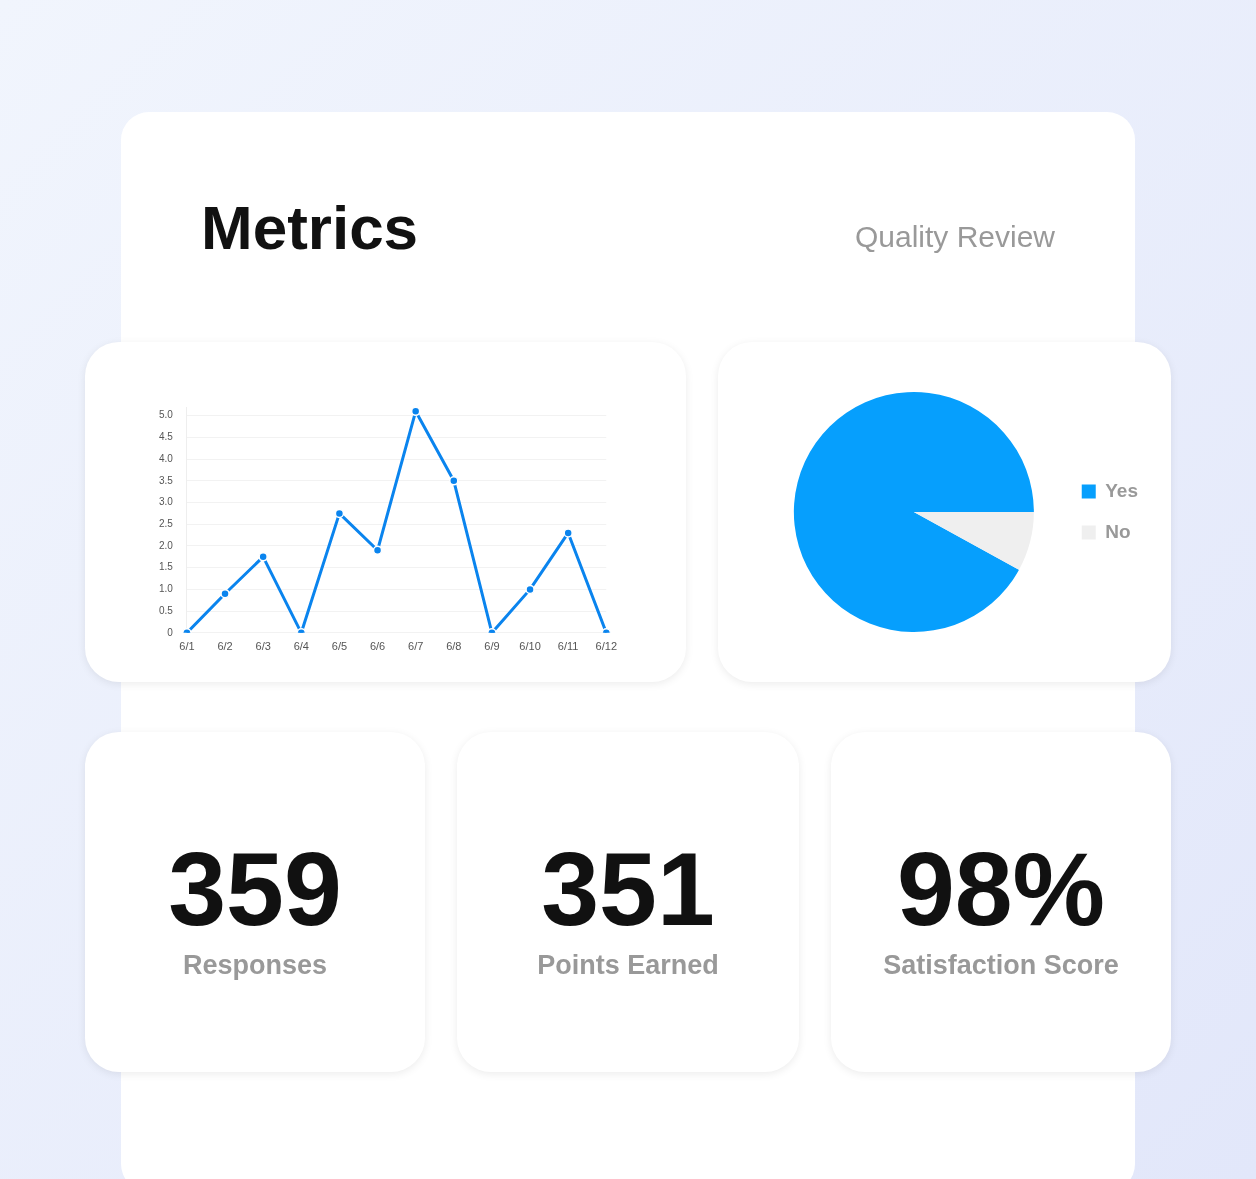  I want to click on x-tick-label: 6/3, so click(263, 646).